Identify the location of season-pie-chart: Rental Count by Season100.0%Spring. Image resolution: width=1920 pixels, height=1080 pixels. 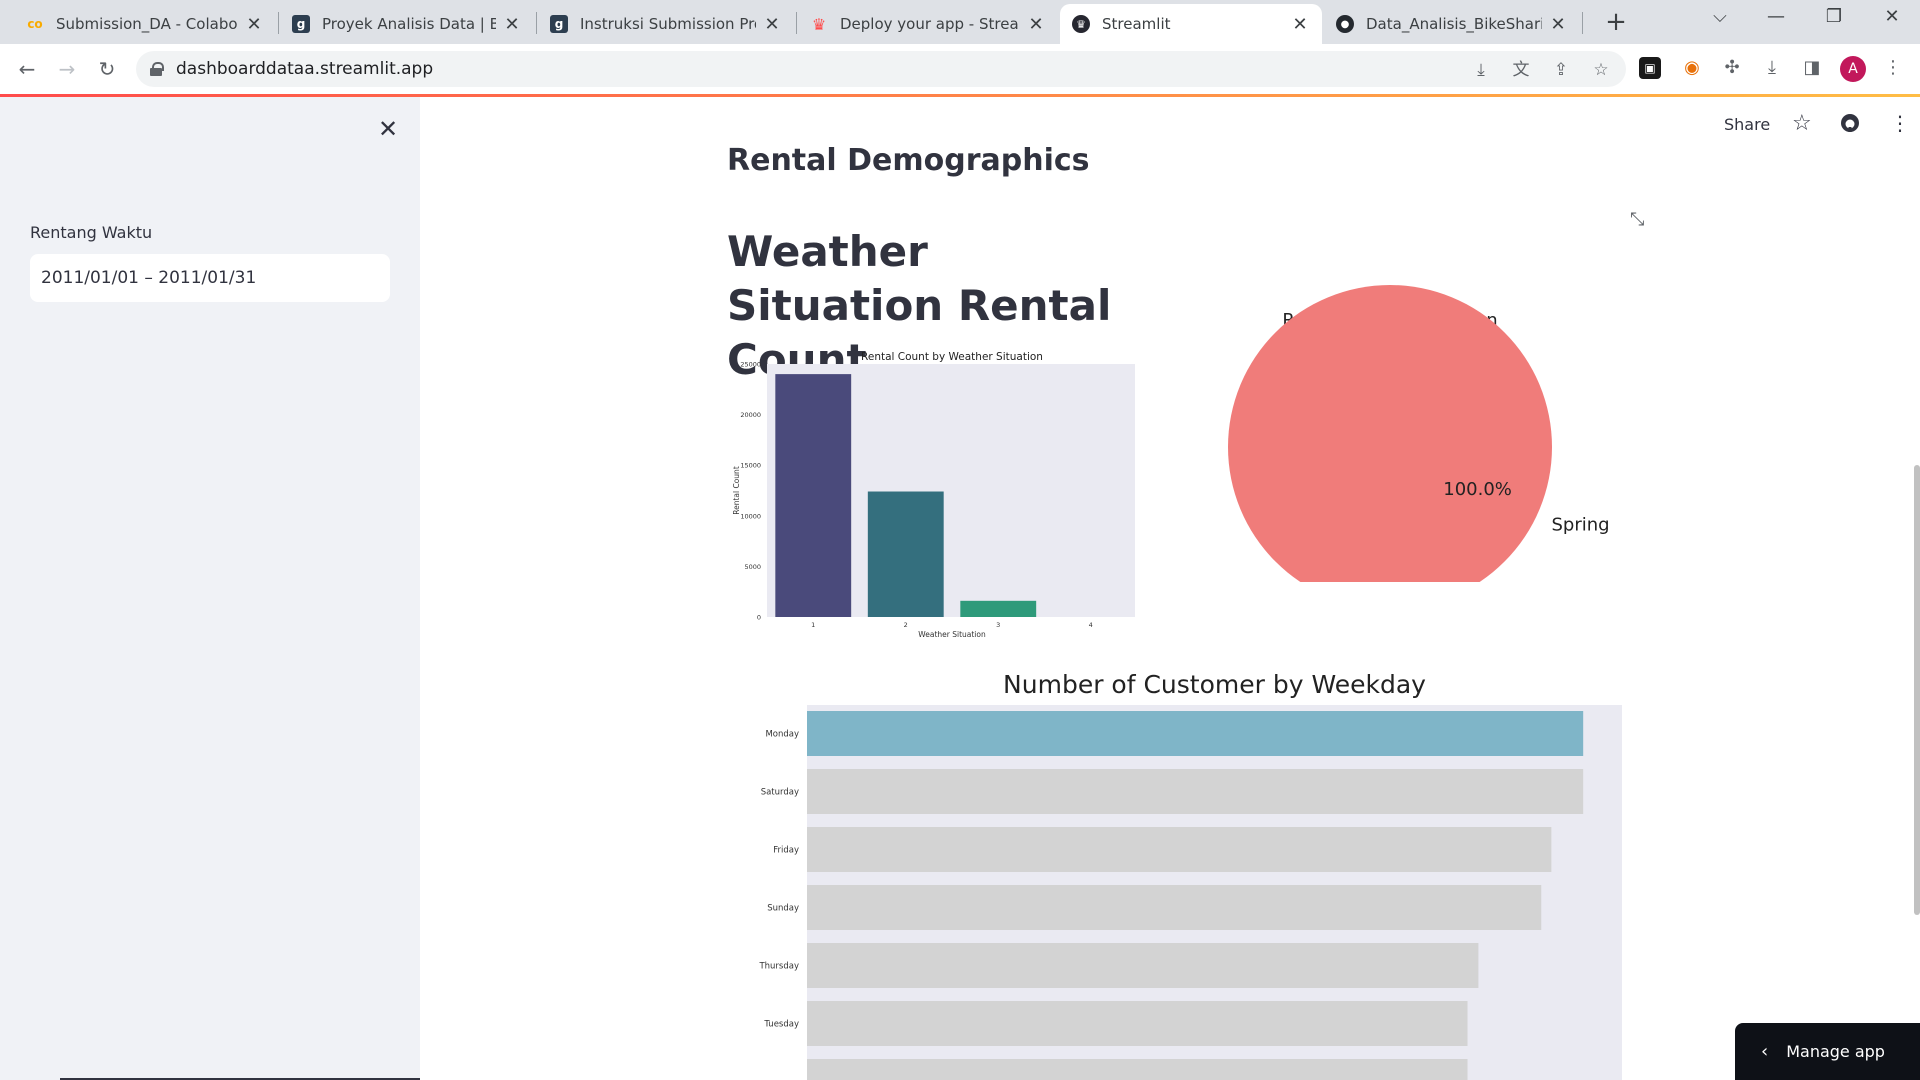
(1419, 433).